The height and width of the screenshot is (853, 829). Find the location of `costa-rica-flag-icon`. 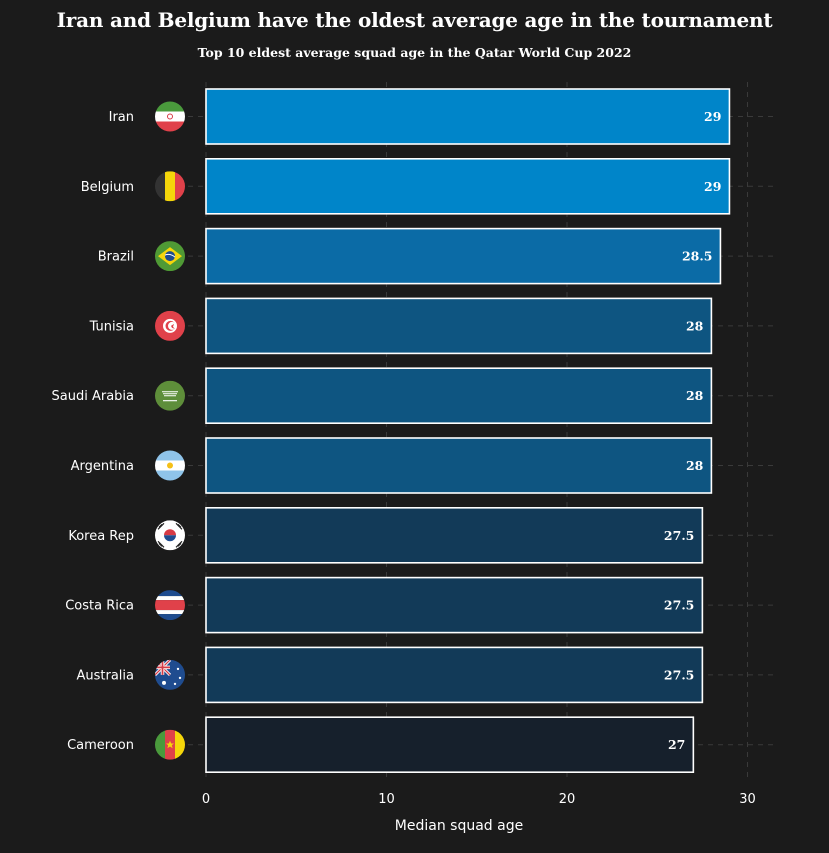

costa-rica-flag-icon is located at coordinates (170, 605).